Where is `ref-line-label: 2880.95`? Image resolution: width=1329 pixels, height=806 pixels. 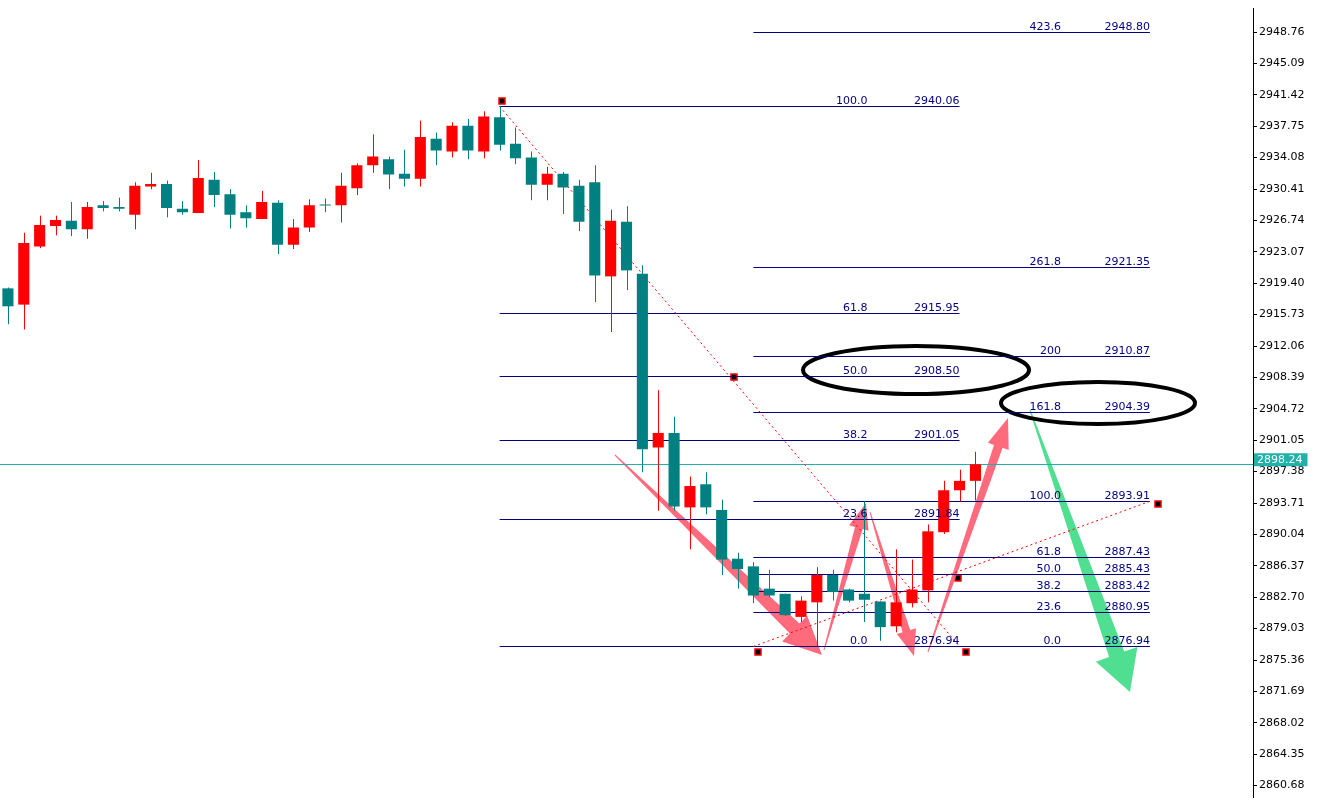
ref-line-label: 2880.95 is located at coordinates (1127, 606).